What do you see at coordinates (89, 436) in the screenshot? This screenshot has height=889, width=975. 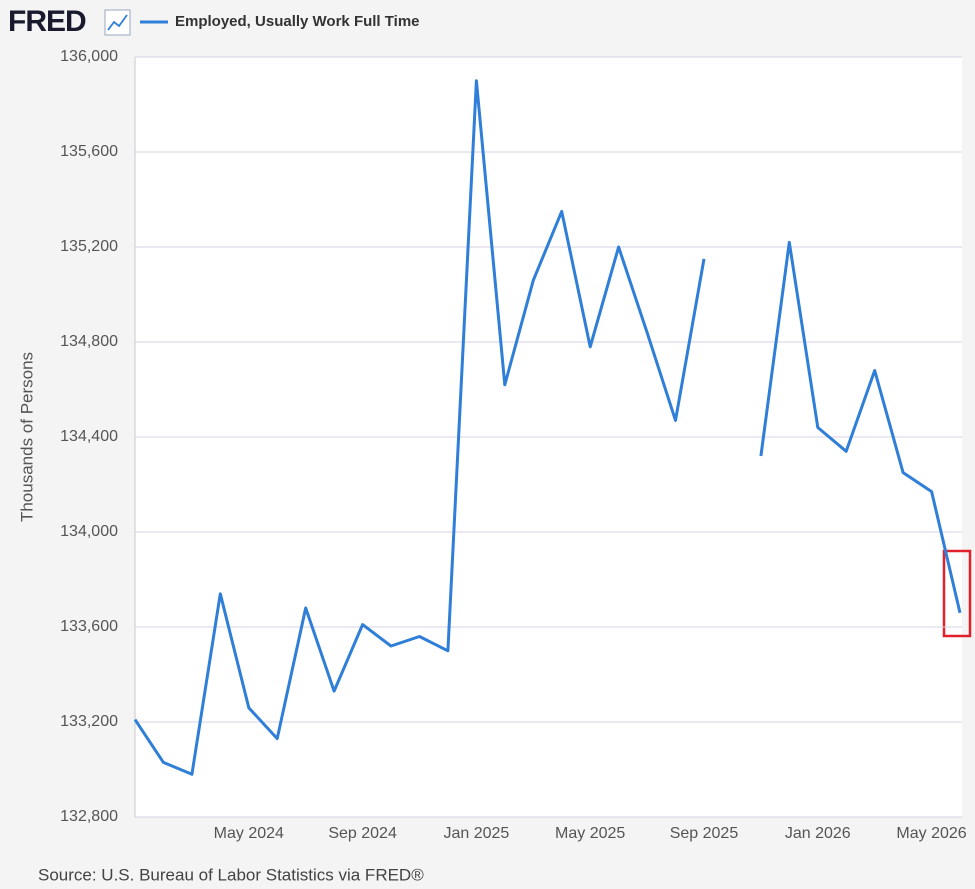 I see `y-tick-label: 134,400` at bounding box center [89, 436].